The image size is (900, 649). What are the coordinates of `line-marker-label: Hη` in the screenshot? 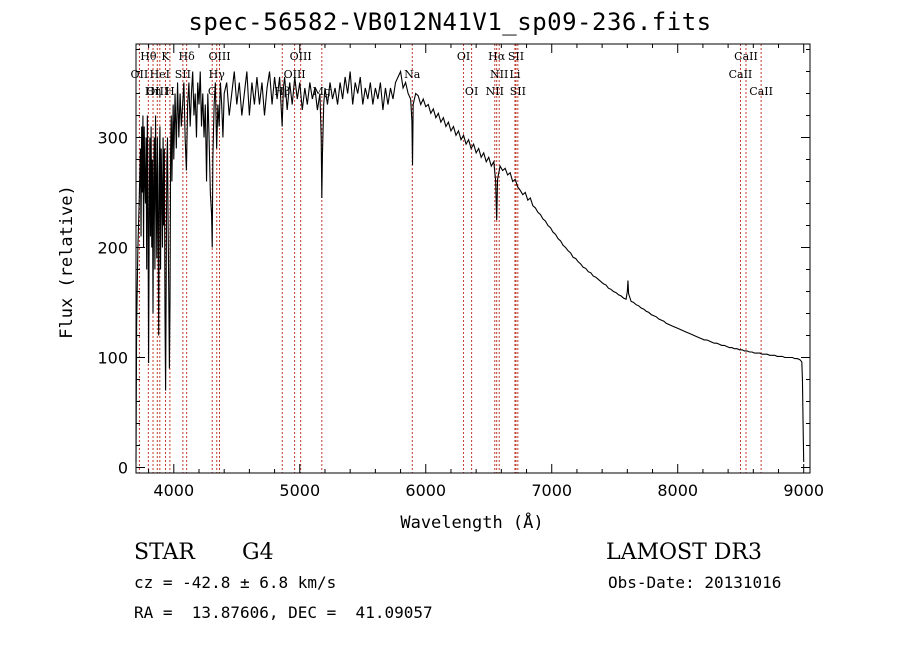 It's located at (153, 91).